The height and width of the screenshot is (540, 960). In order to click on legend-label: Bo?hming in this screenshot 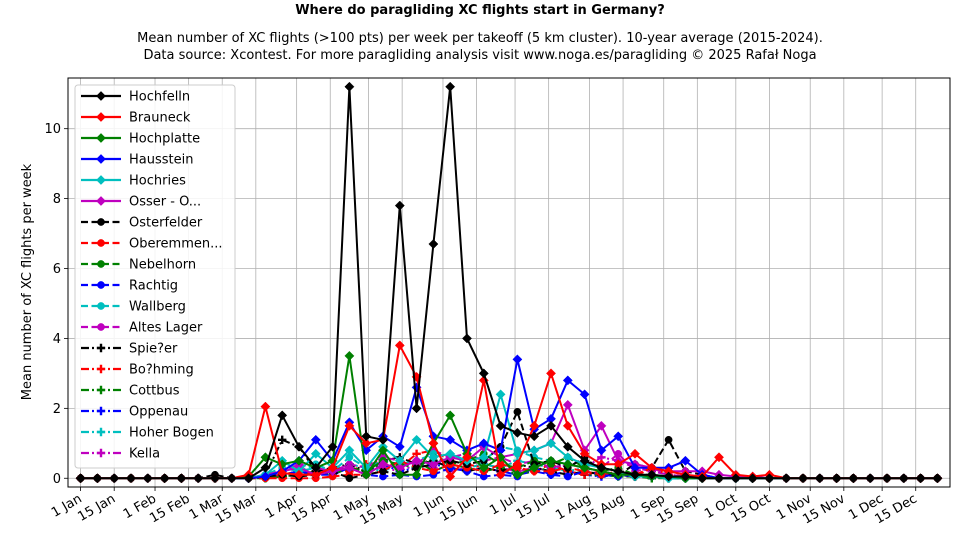, I will do `click(161, 370)`.